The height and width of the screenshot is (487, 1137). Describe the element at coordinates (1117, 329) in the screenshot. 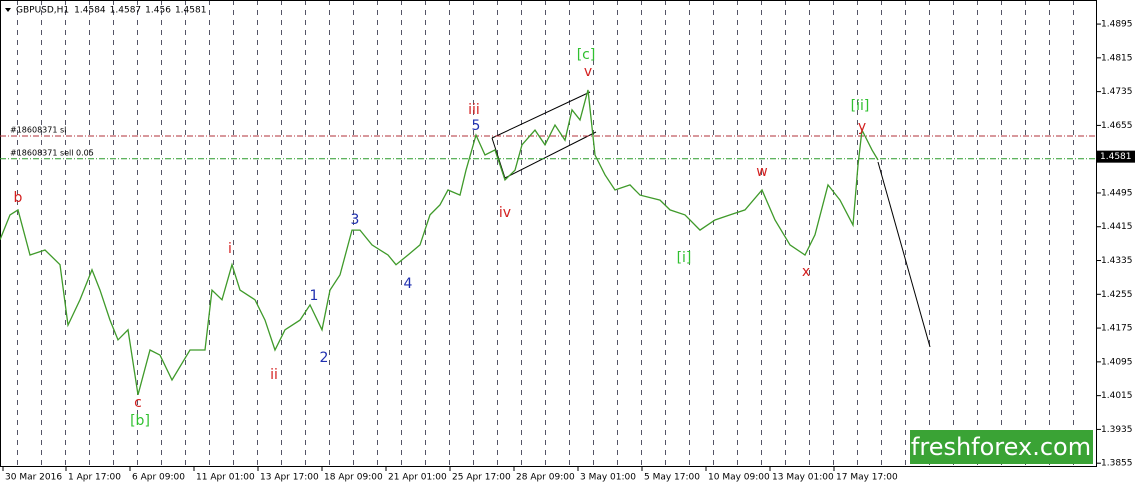

I see `y-tick-label: 1.4175` at that location.